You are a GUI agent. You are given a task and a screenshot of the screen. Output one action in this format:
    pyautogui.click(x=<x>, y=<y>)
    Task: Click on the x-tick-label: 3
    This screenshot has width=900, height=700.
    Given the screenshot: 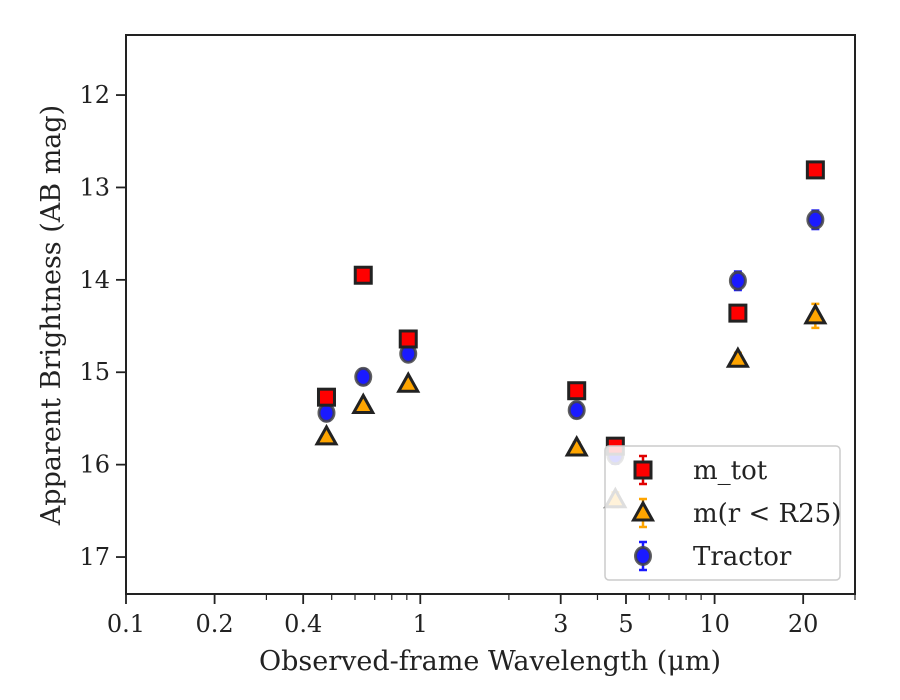 What is the action you would take?
    pyautogui.click(x=560, y=624)
    